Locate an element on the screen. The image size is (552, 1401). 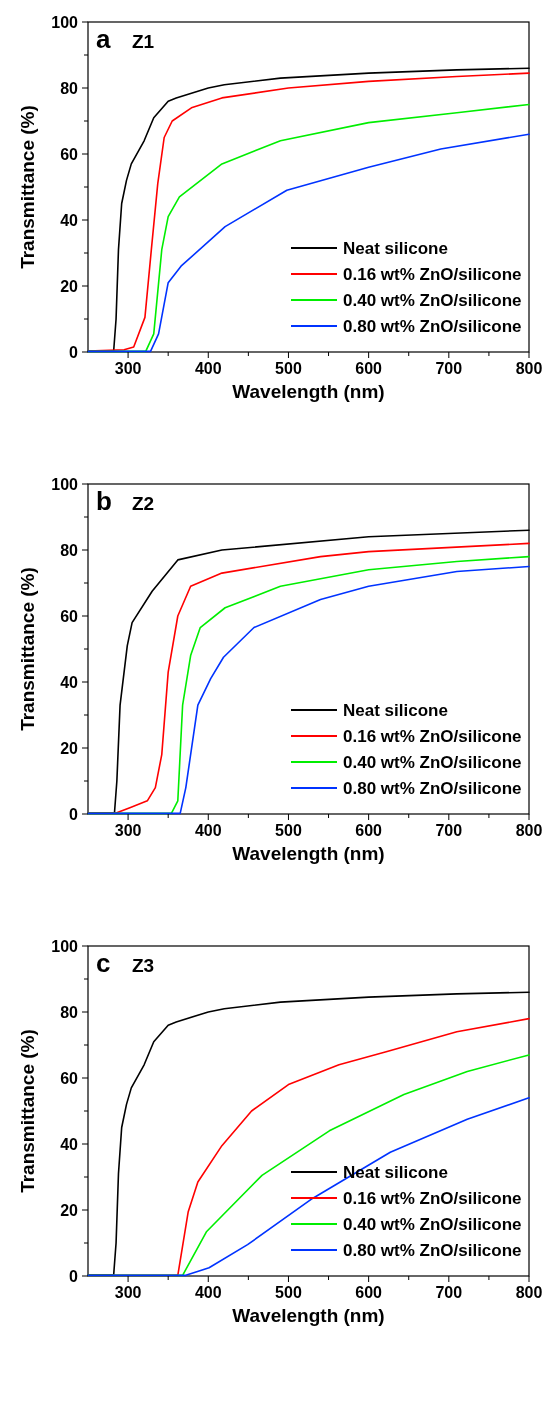
annotation: b is located at coordinates (104, 501).